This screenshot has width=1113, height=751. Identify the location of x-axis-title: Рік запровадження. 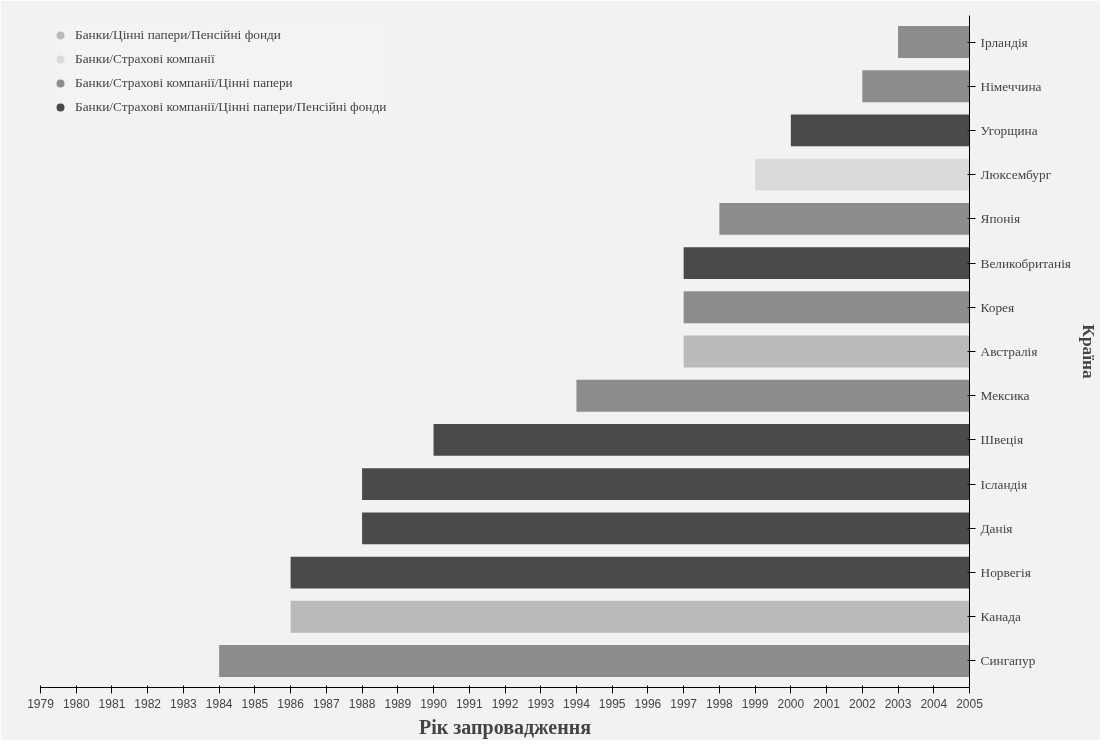
(505, 727).